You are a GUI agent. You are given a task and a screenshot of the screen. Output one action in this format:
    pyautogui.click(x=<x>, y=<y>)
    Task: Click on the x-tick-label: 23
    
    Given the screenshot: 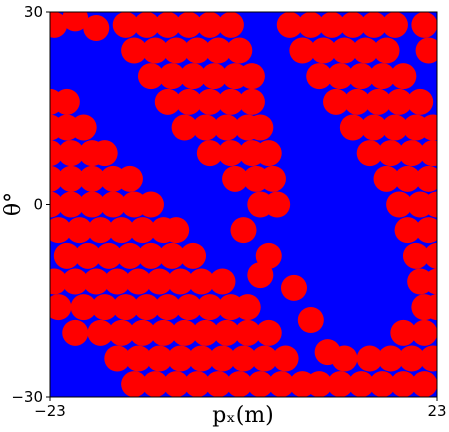 What is the action you would take?
    pyautogui.click(x=436, y=411)
    